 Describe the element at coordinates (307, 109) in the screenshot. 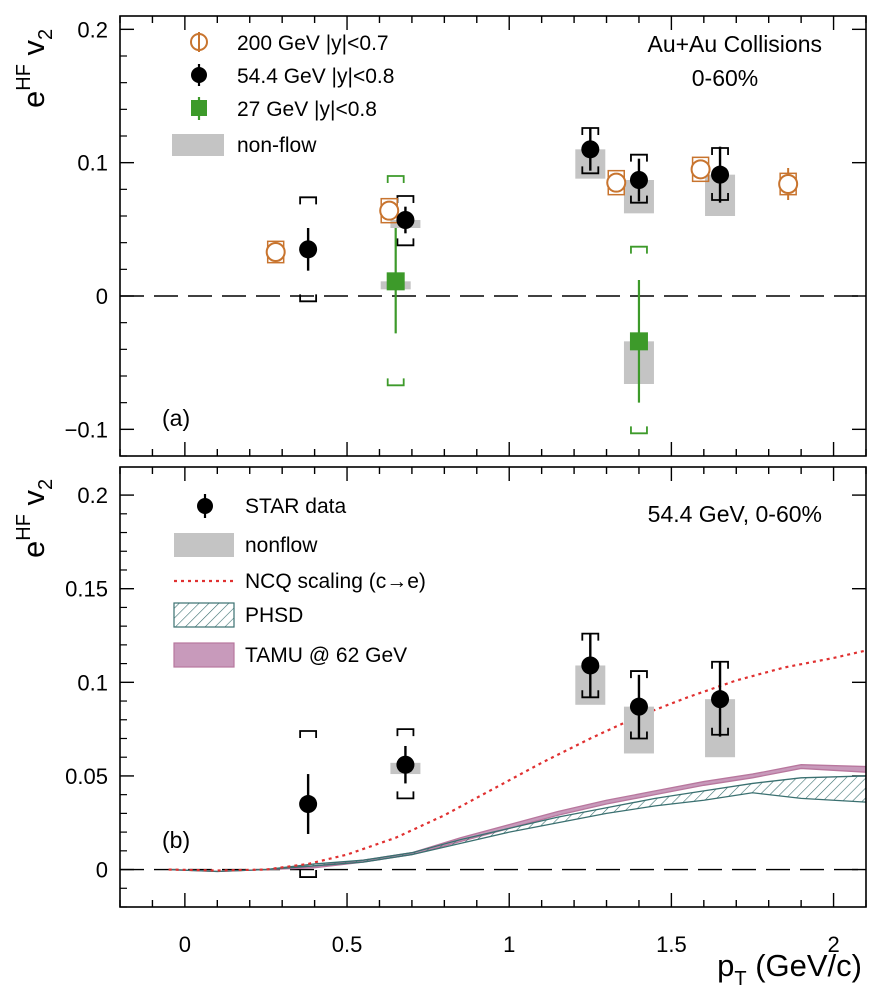

I see `legend-label-27gev: 27 GeV |y|<0.8` at that location.